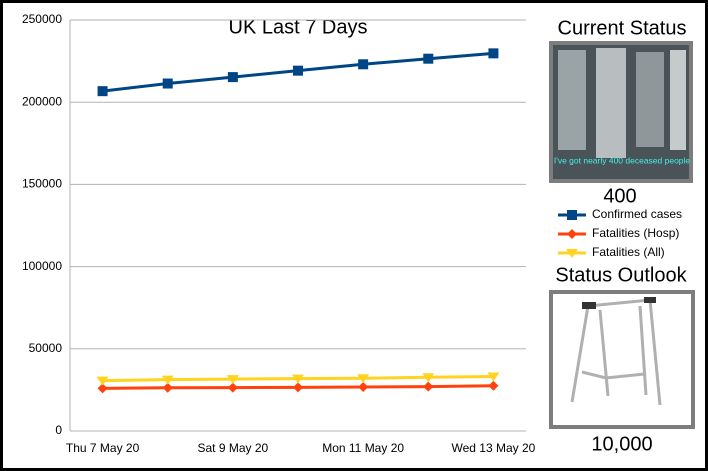 Image resolution: width=708 pixels, height=471 pixels. What do you see at coordinates (637, 214) in the screenshot?
I see `legend-label: Confirmed cases` at bounding box center [637, 214].